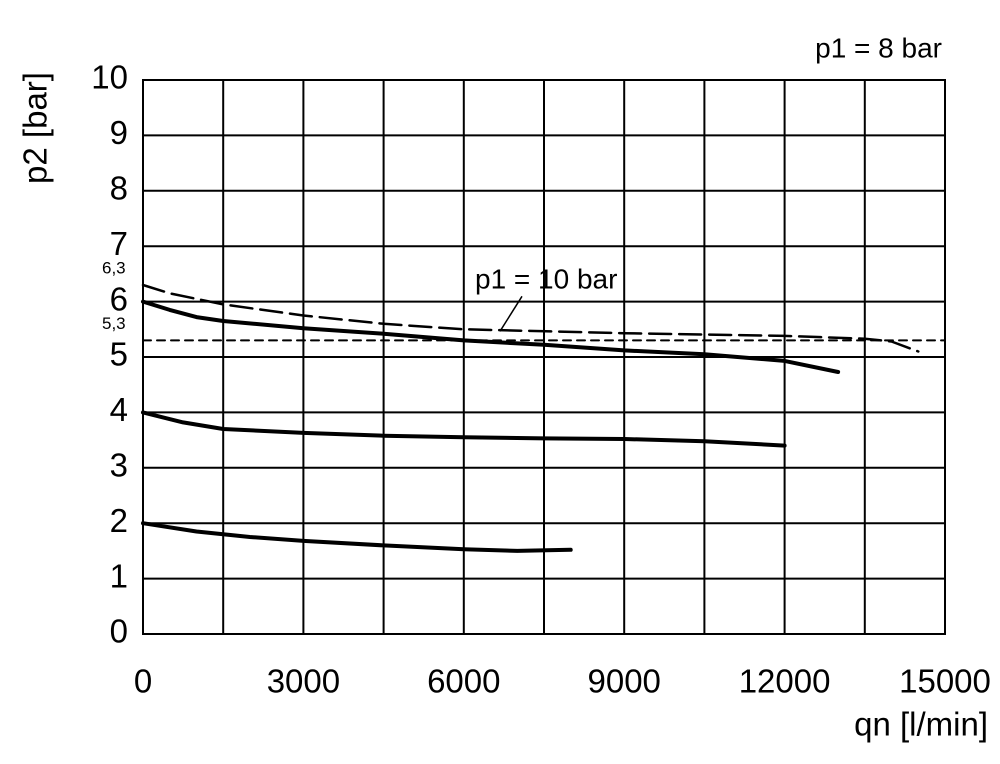 This screenshot has height=764, width=1000. Describe the element at coordinates (119, 520) in the screenshot. I see `y-tick-label: 2` at that location.